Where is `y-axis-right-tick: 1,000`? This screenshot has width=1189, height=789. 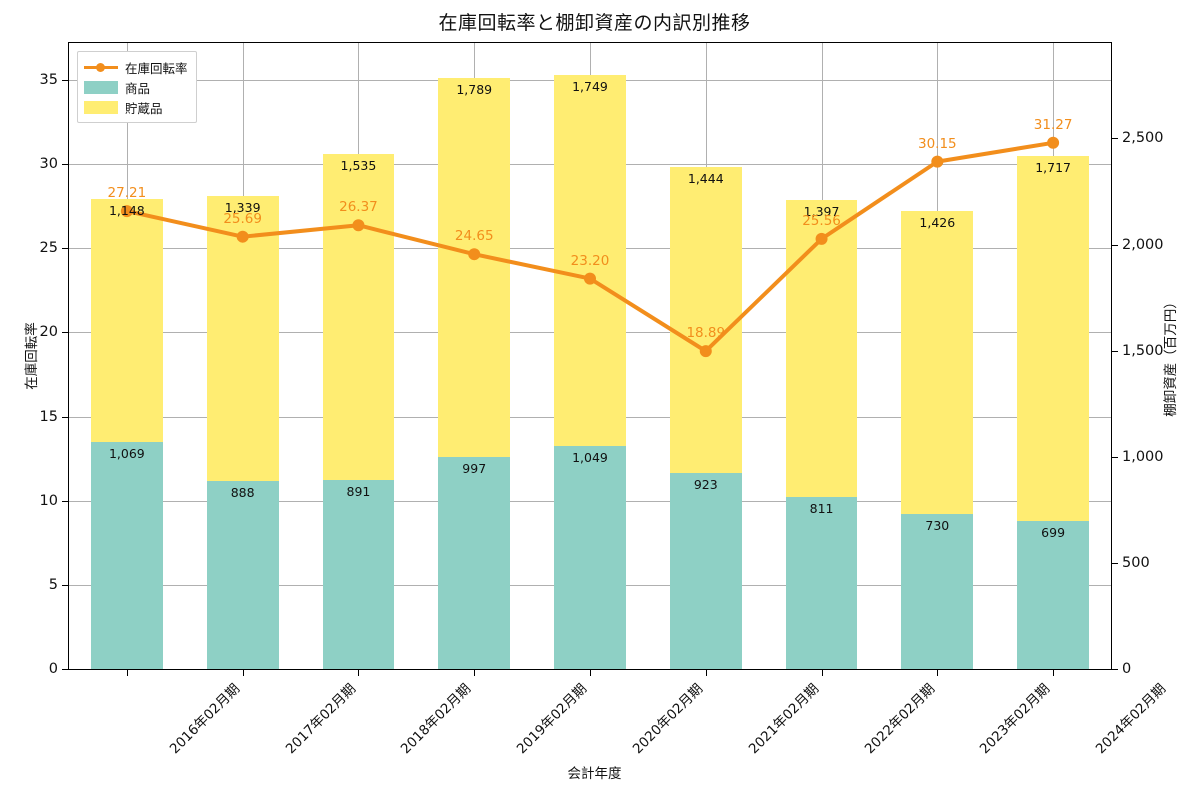 y-axis-right-tick: 1,000 is located at coordinates (1143, 456).